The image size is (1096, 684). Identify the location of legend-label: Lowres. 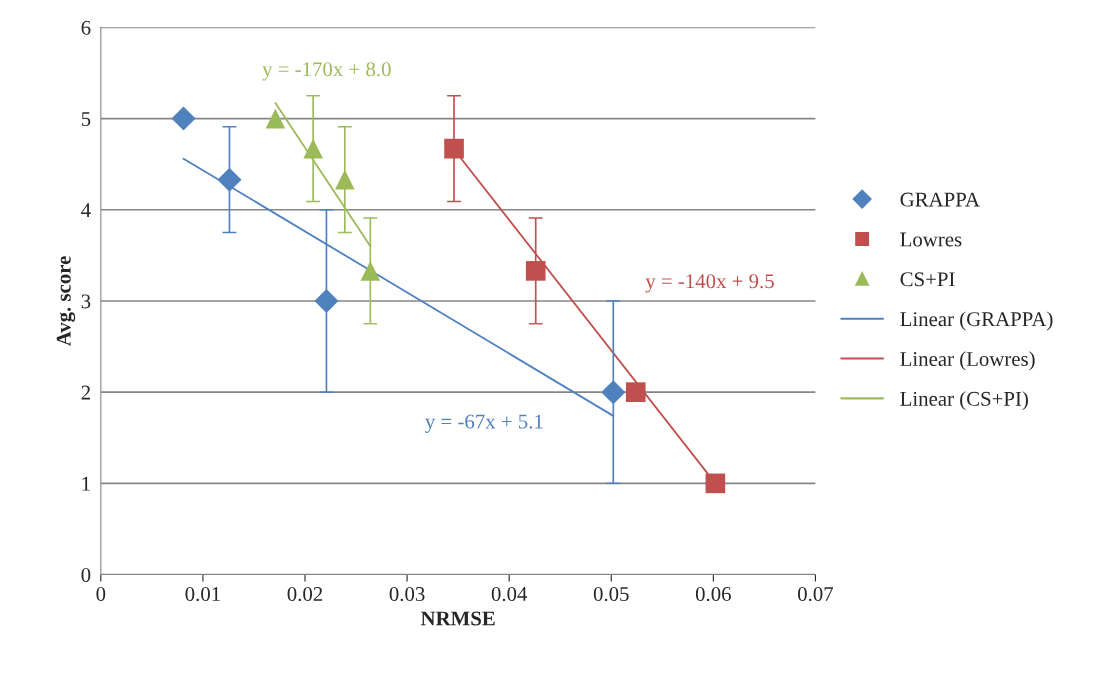
(931, 239).